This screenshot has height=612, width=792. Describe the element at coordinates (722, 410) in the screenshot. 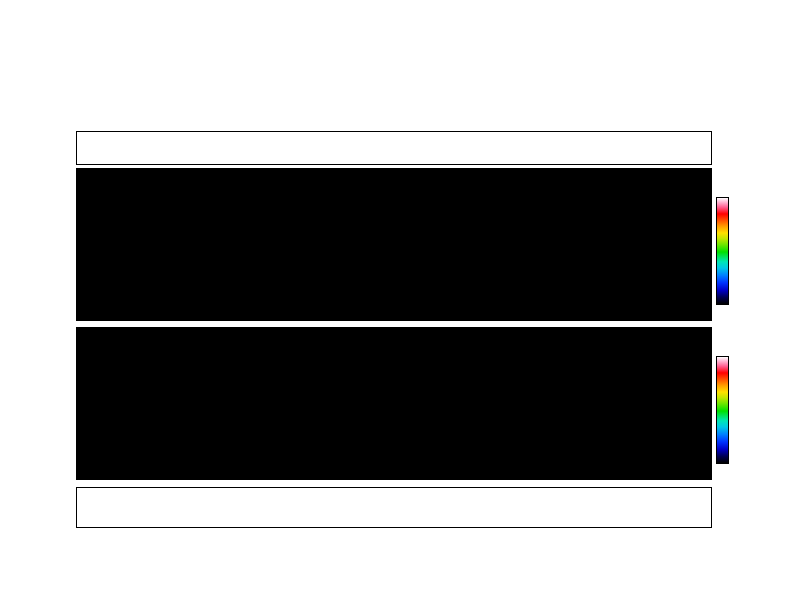

I see `colorbar-ch2-gradient` at that location.